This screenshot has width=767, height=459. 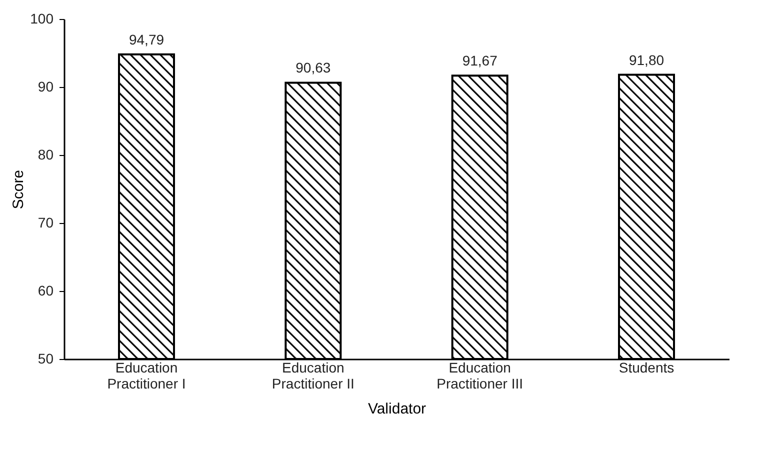 I want to click on x-tick-label: Education Practitioner III, so click(x=480, y=376).